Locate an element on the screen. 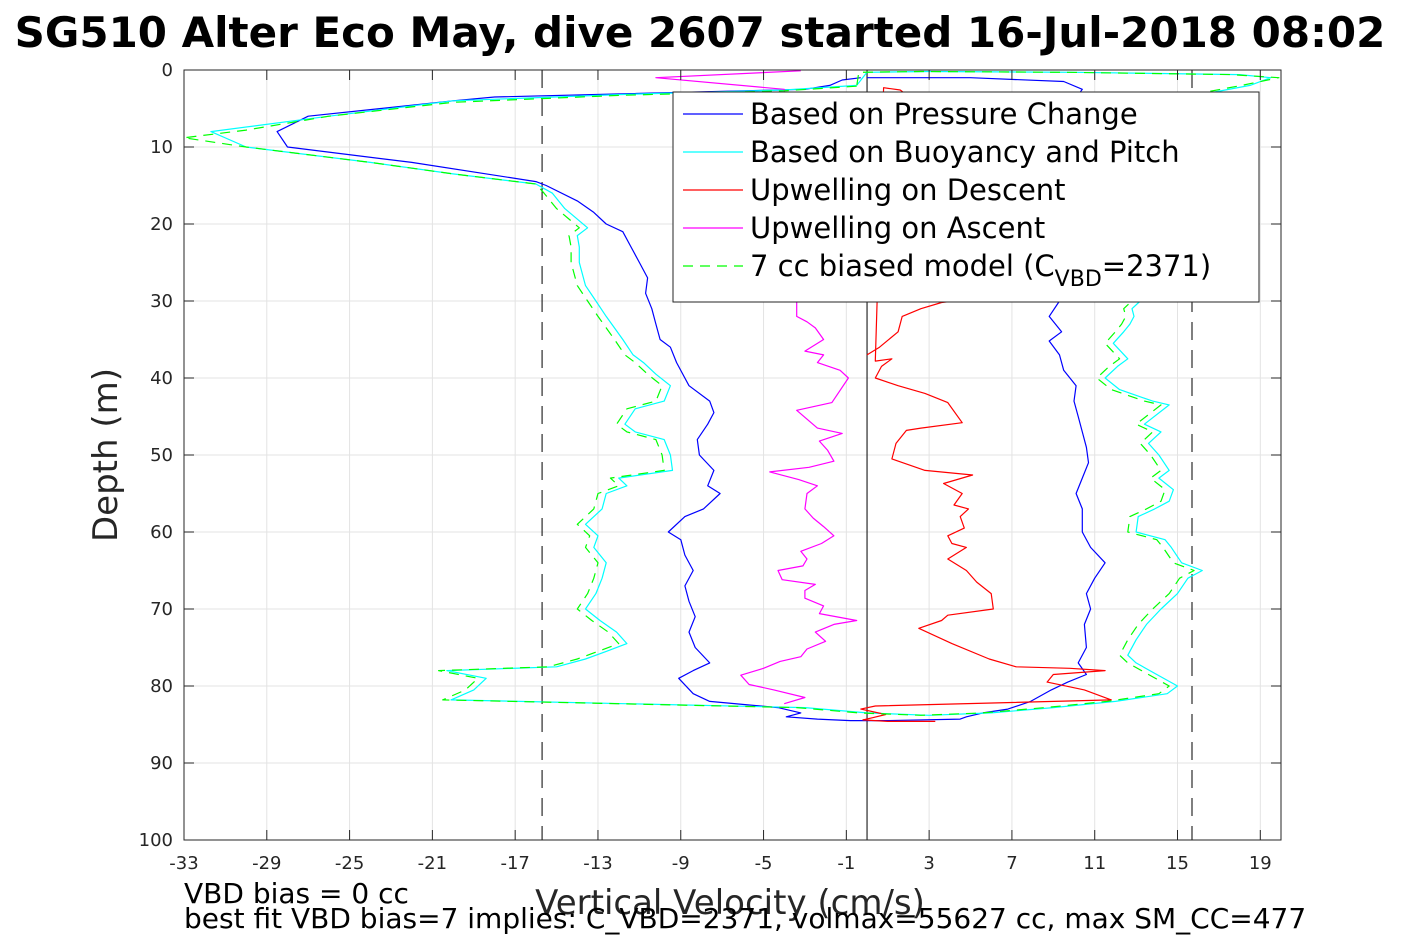 The image size is (1417, 945). legend-label-text: Based on Buoyancy and Pitch is located at coordinates (965, 152).